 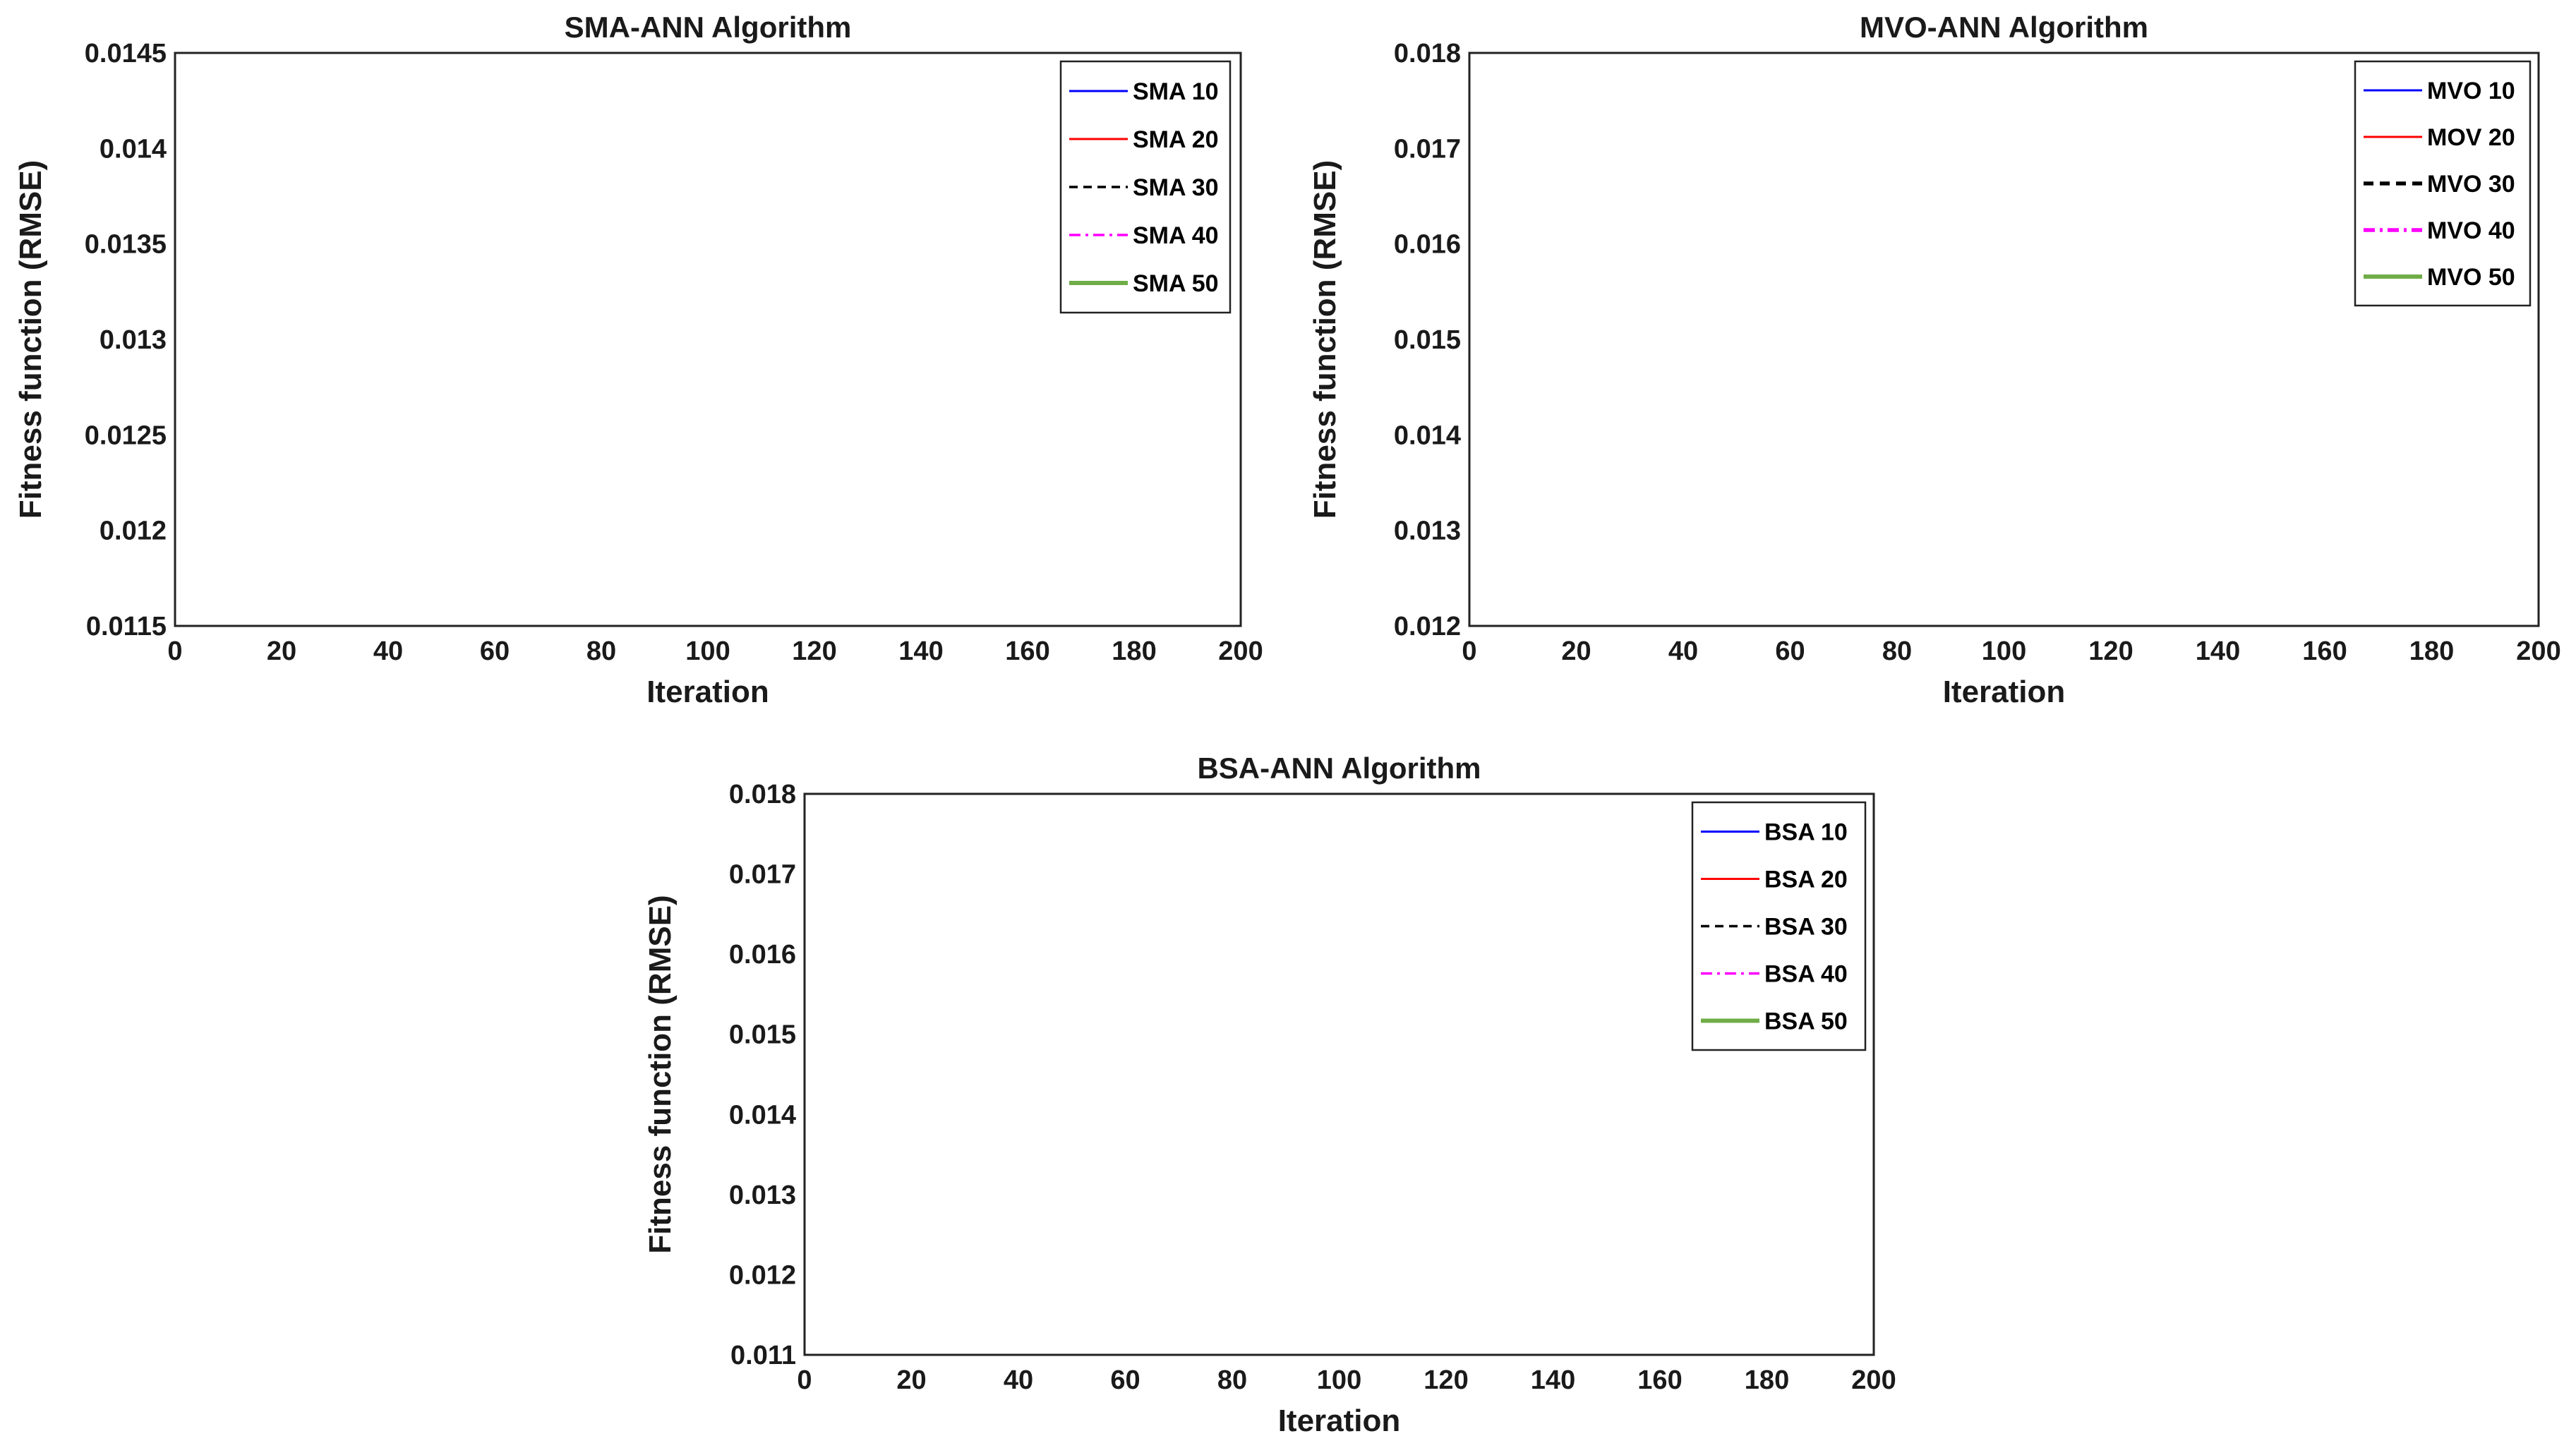 What do you see at coordinates (1176, 91) in the screenshot?
I see `legend-label: SMA 10` at bounding box center [1176, 91].